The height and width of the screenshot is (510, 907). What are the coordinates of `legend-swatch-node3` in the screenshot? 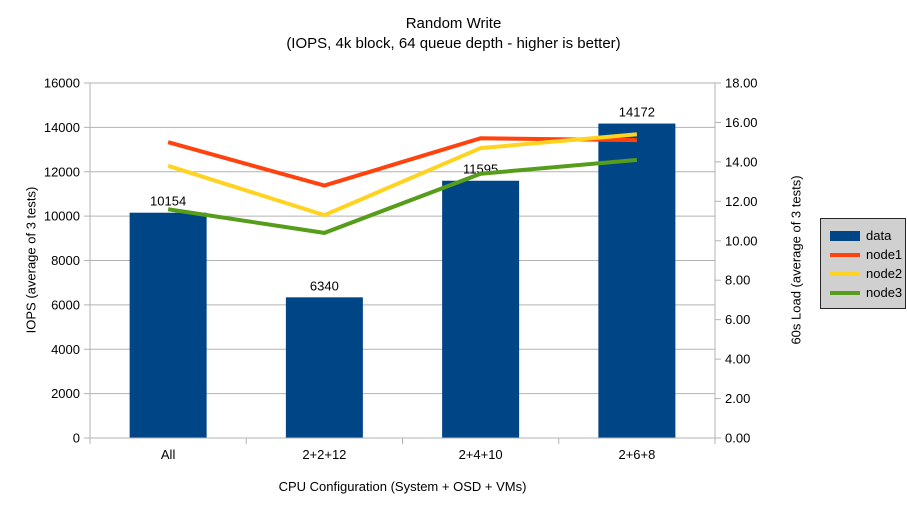 It's located at (845, 292).